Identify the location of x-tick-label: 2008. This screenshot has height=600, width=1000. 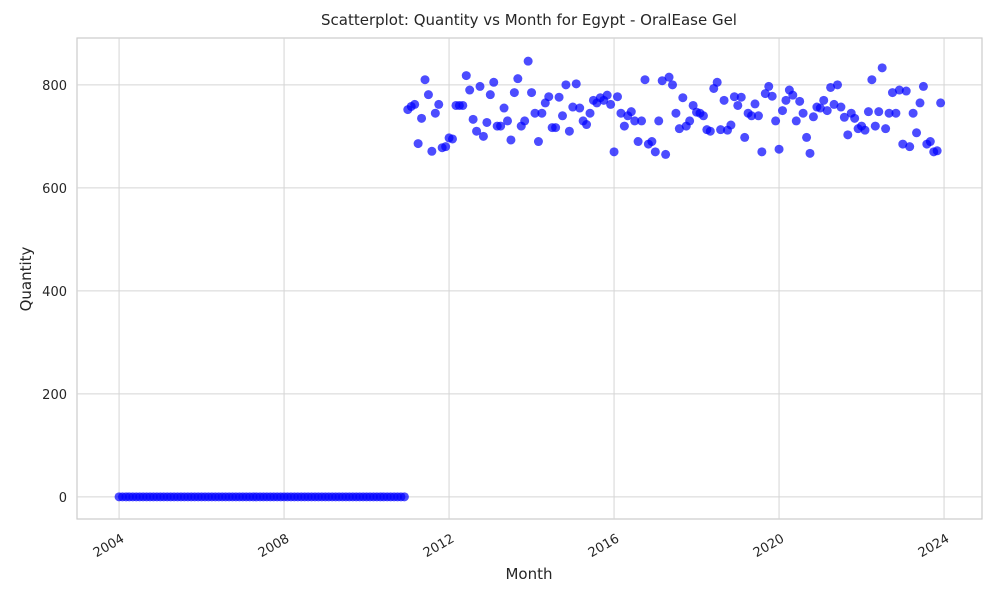
(274, 546).